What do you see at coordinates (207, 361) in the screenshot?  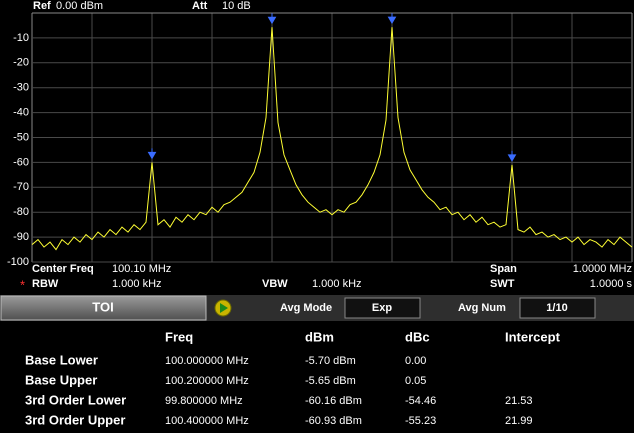 I see `cell: 100.000000 MHz` at bounding box center [207, 361].